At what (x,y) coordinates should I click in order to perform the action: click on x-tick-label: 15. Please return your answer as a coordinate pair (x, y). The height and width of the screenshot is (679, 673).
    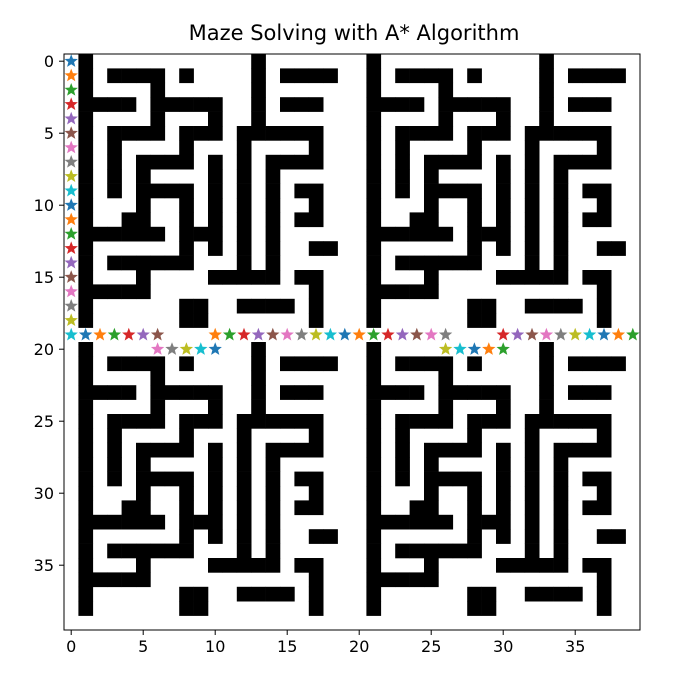
    Looking at the image, I should click on (287, 646).